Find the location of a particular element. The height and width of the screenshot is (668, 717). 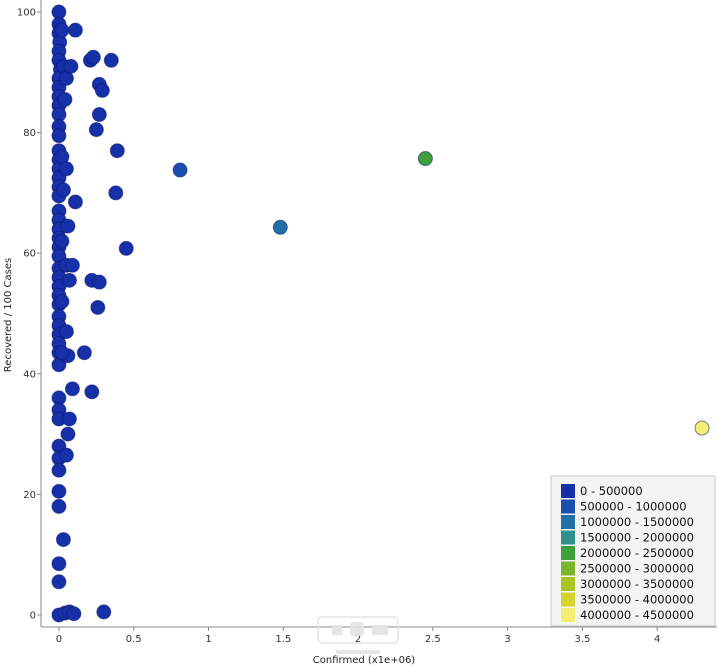

legend-label: 0 - 500000 is located at coordinates (611, 491).